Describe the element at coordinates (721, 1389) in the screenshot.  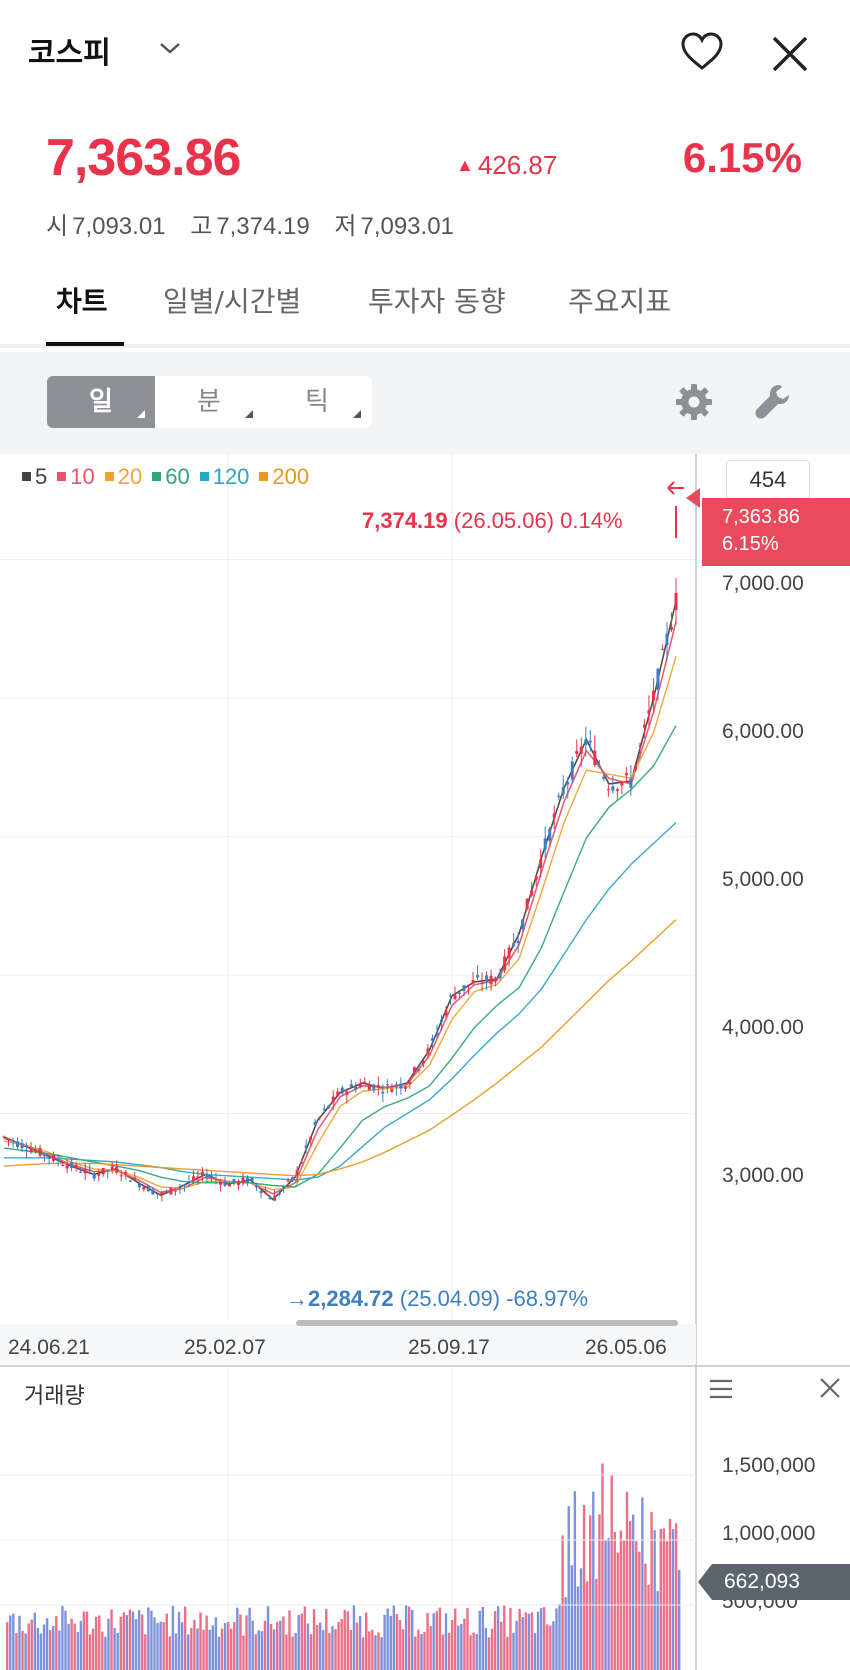
I see `menu-icon` at that location.